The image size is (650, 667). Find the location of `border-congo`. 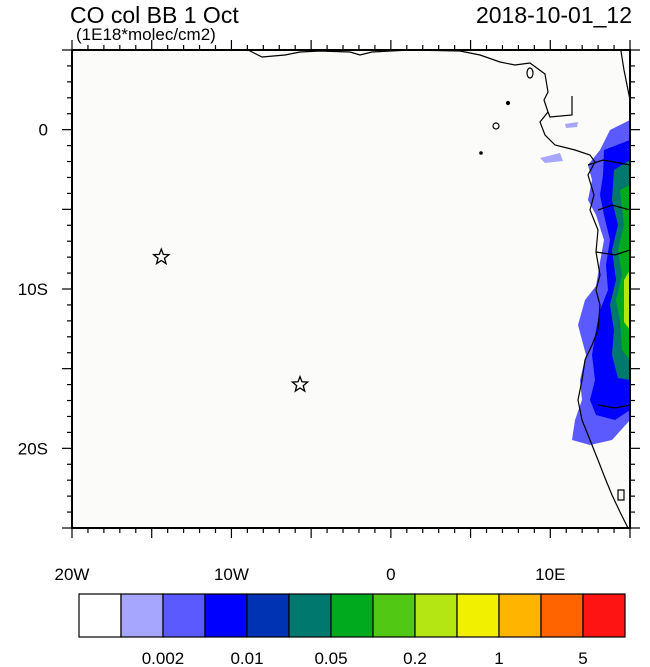

border-congo is located at coordinates (613, 207).